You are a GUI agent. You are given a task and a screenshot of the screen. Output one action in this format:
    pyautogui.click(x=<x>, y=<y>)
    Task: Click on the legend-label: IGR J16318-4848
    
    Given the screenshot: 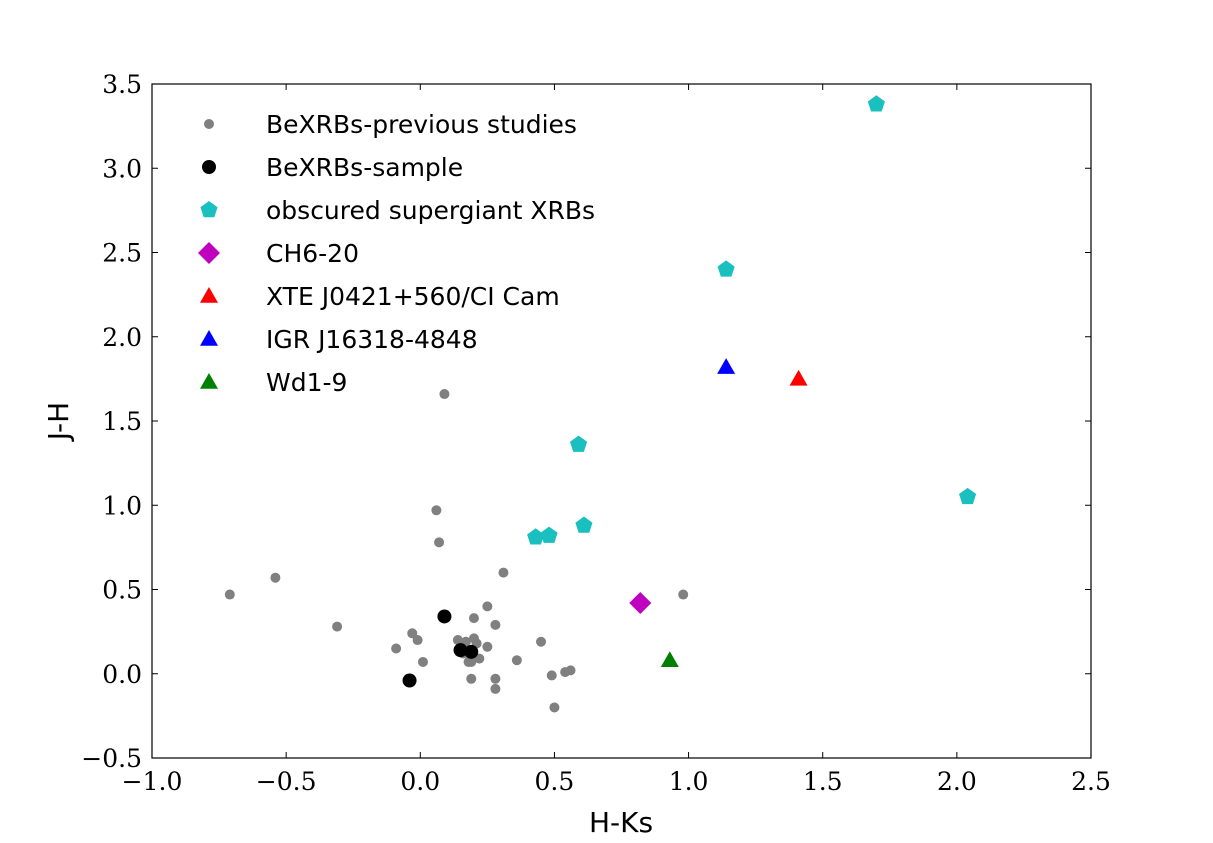 What is the action you would take?
    pyautogui.click(x=372, y=339)
    